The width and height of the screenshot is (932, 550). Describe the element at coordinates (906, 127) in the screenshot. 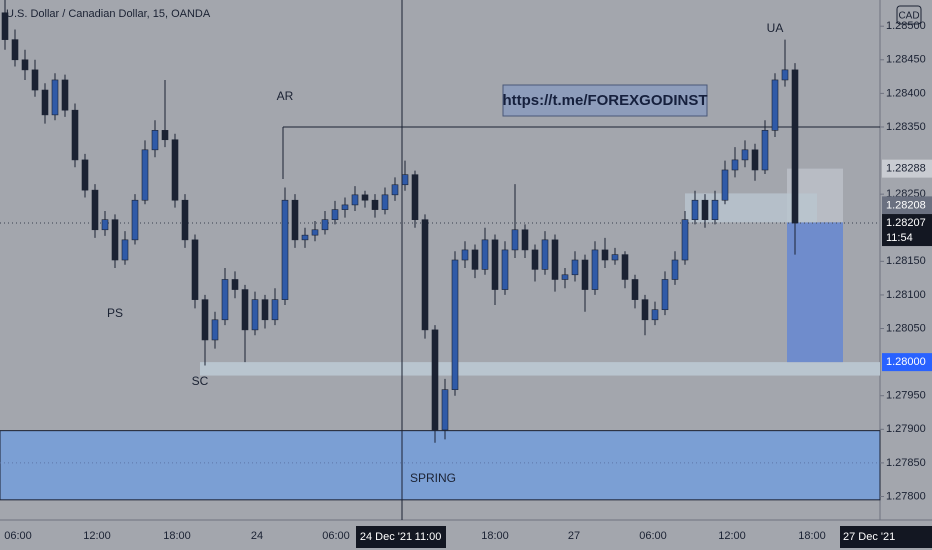

I see `y-tick-label: 1.28350` at that location.